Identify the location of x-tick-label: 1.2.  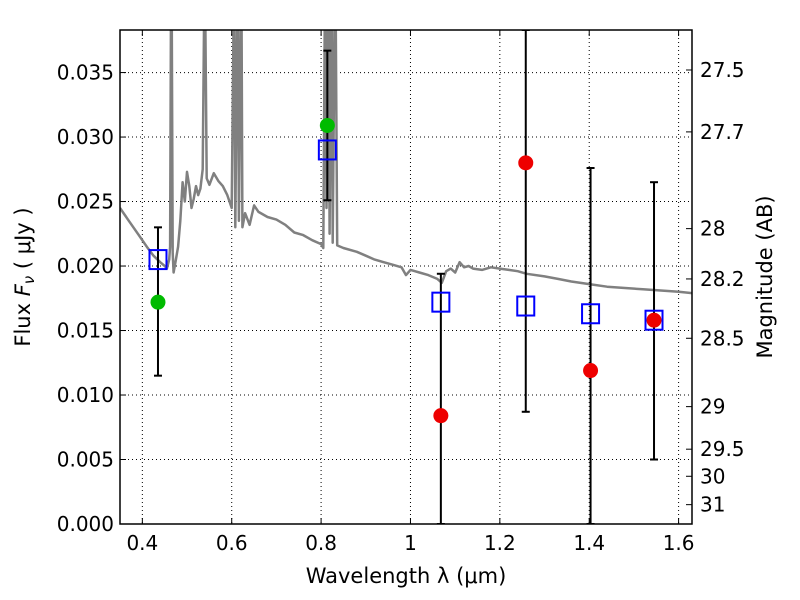
(500, 543).